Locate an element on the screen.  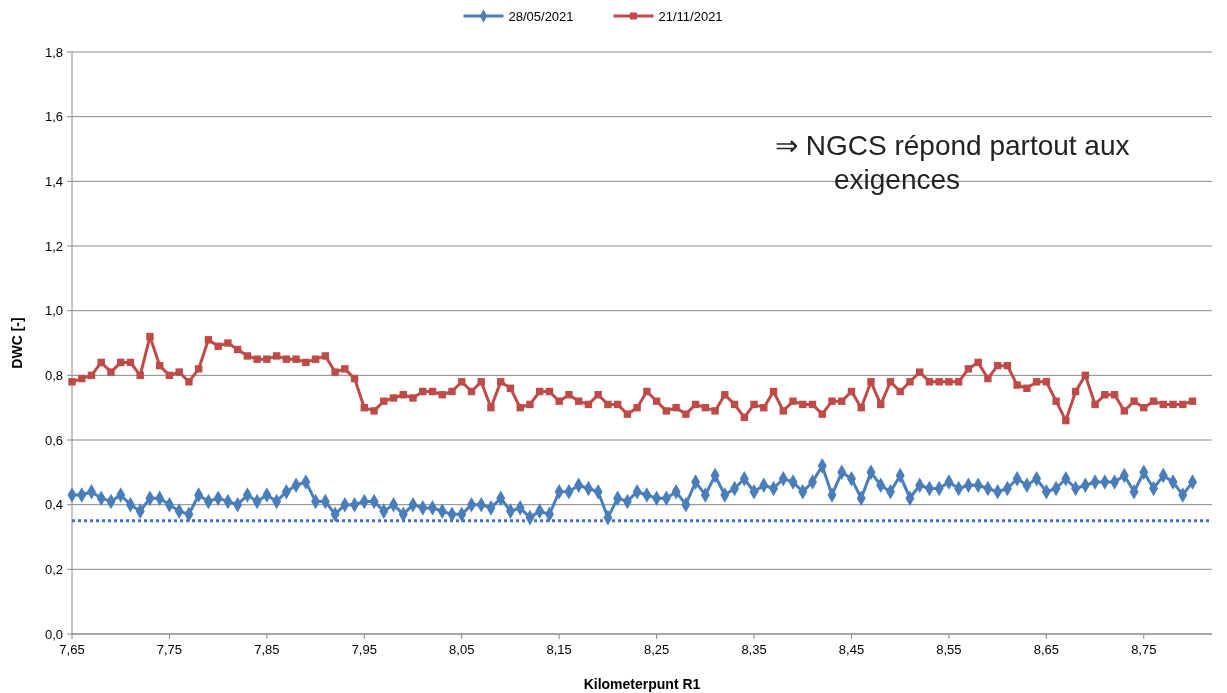
y-tick-label: 0,4 is located at coordinates (53, 505).